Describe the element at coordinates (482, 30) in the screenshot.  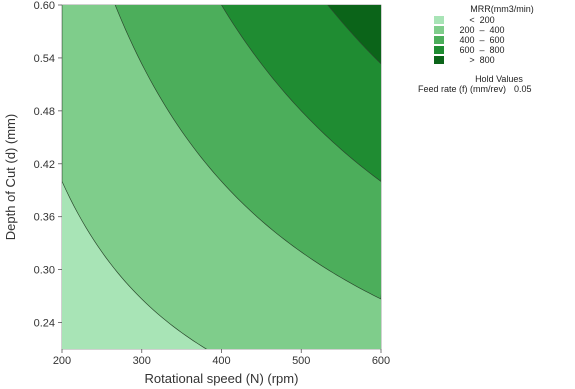
I see `legend-label: 200 – 400` at that location.